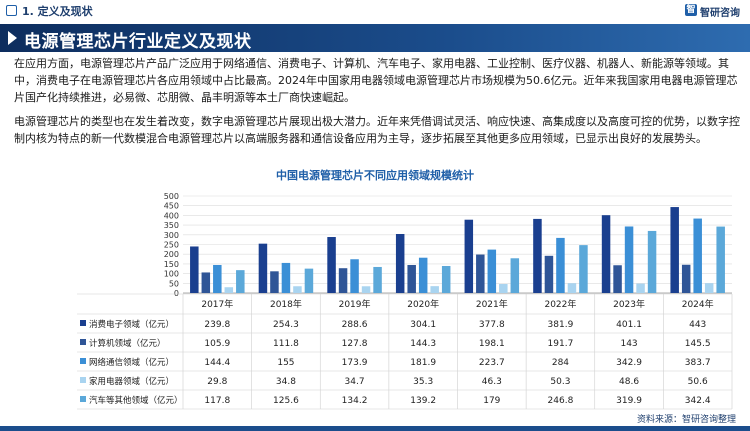 This screenshot has height=431, width=750. Describe the element at coordinates (355, 401) in the screenshot. I see `data-label: 134.2` at that location.